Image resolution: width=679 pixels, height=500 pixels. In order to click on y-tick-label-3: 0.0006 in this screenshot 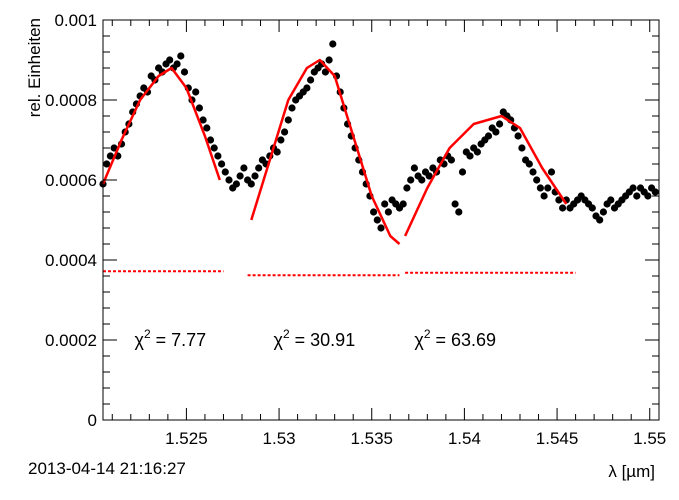, I will do `click(71, 180)`.